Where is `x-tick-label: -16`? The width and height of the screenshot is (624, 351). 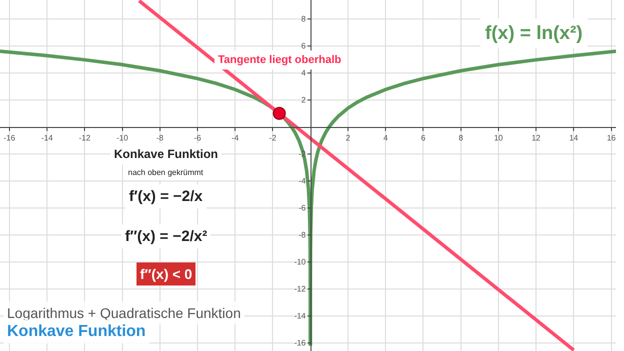 x-tick-label: -16 is located at coordinates (10, 138).